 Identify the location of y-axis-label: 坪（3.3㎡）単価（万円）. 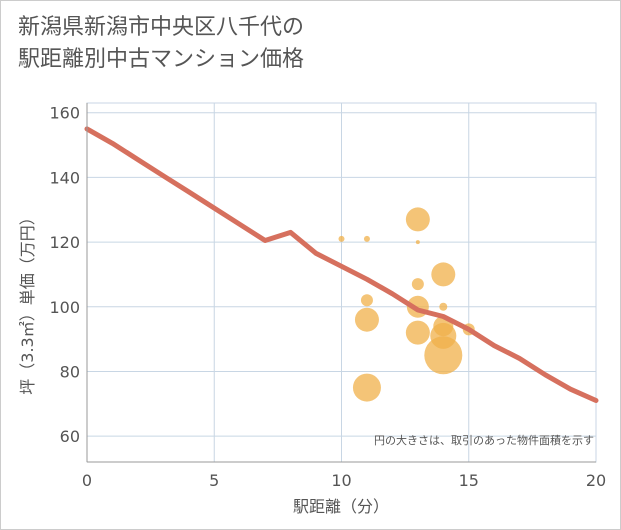
(27, 301).